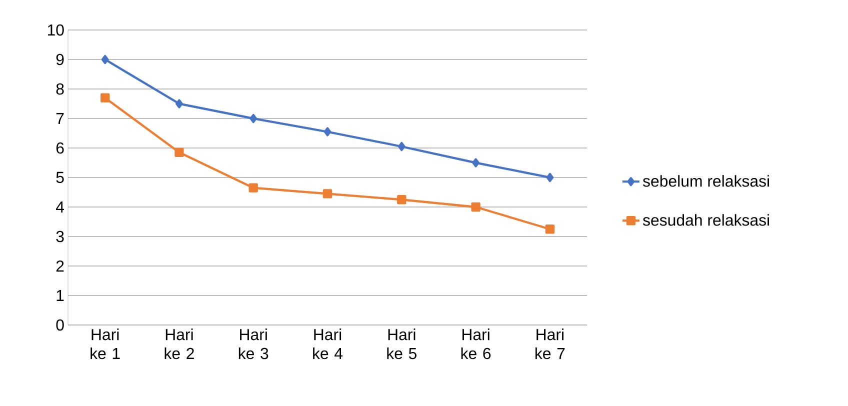  I want to click on x-tick-label: Hari ke 3, so click(253, 344).